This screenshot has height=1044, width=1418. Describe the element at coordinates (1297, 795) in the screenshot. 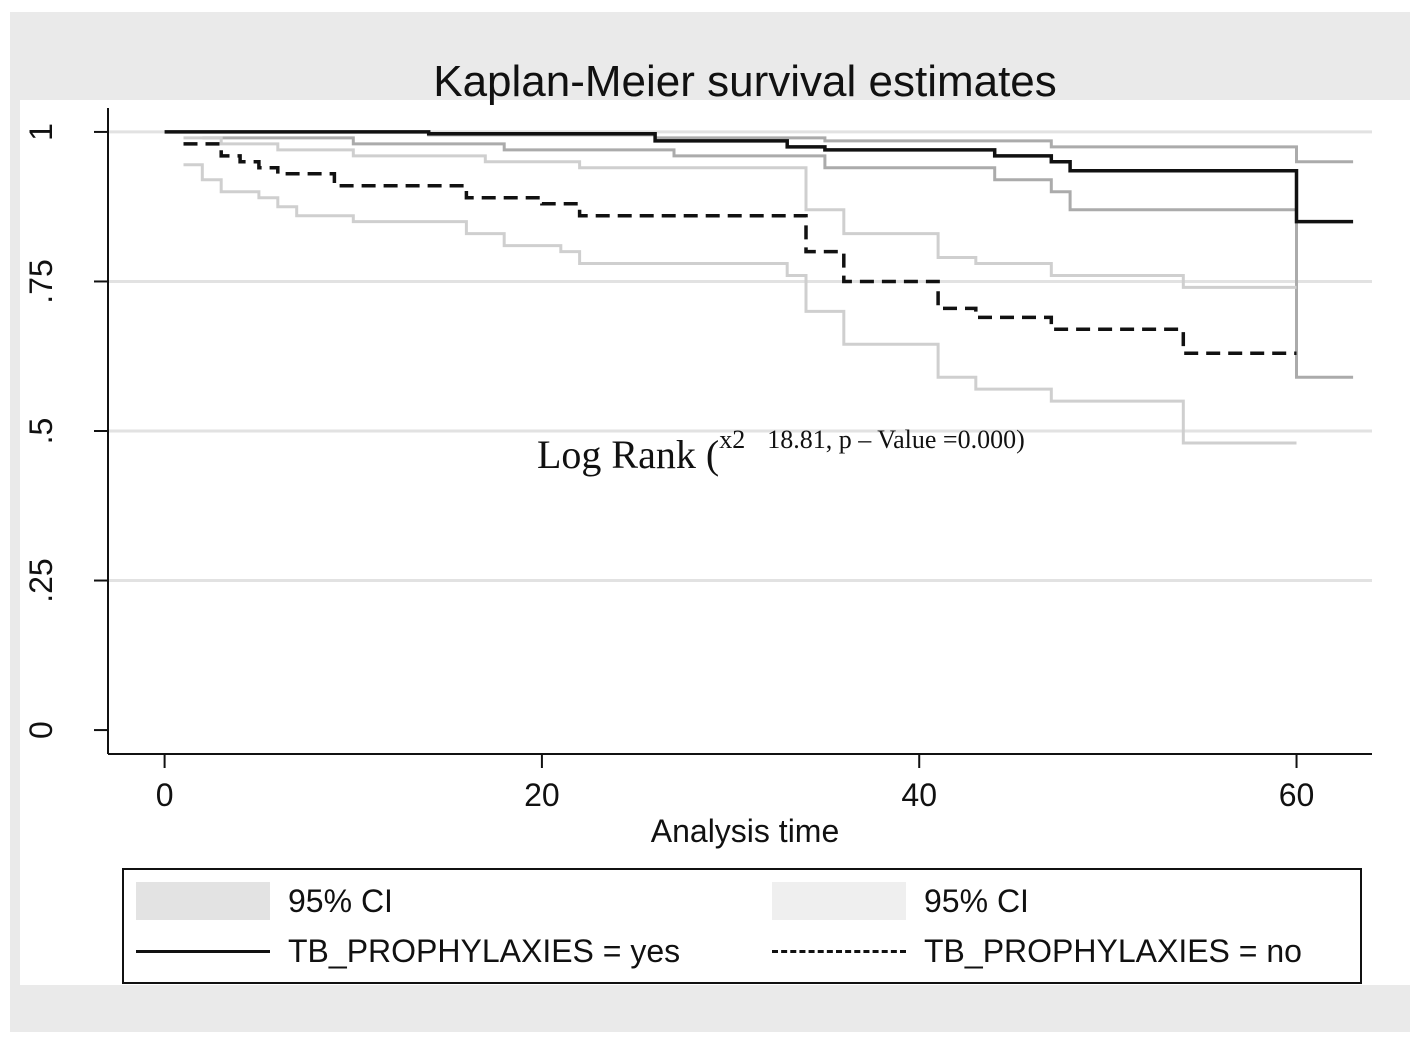

I see `x-tick-label: 60` at that location.